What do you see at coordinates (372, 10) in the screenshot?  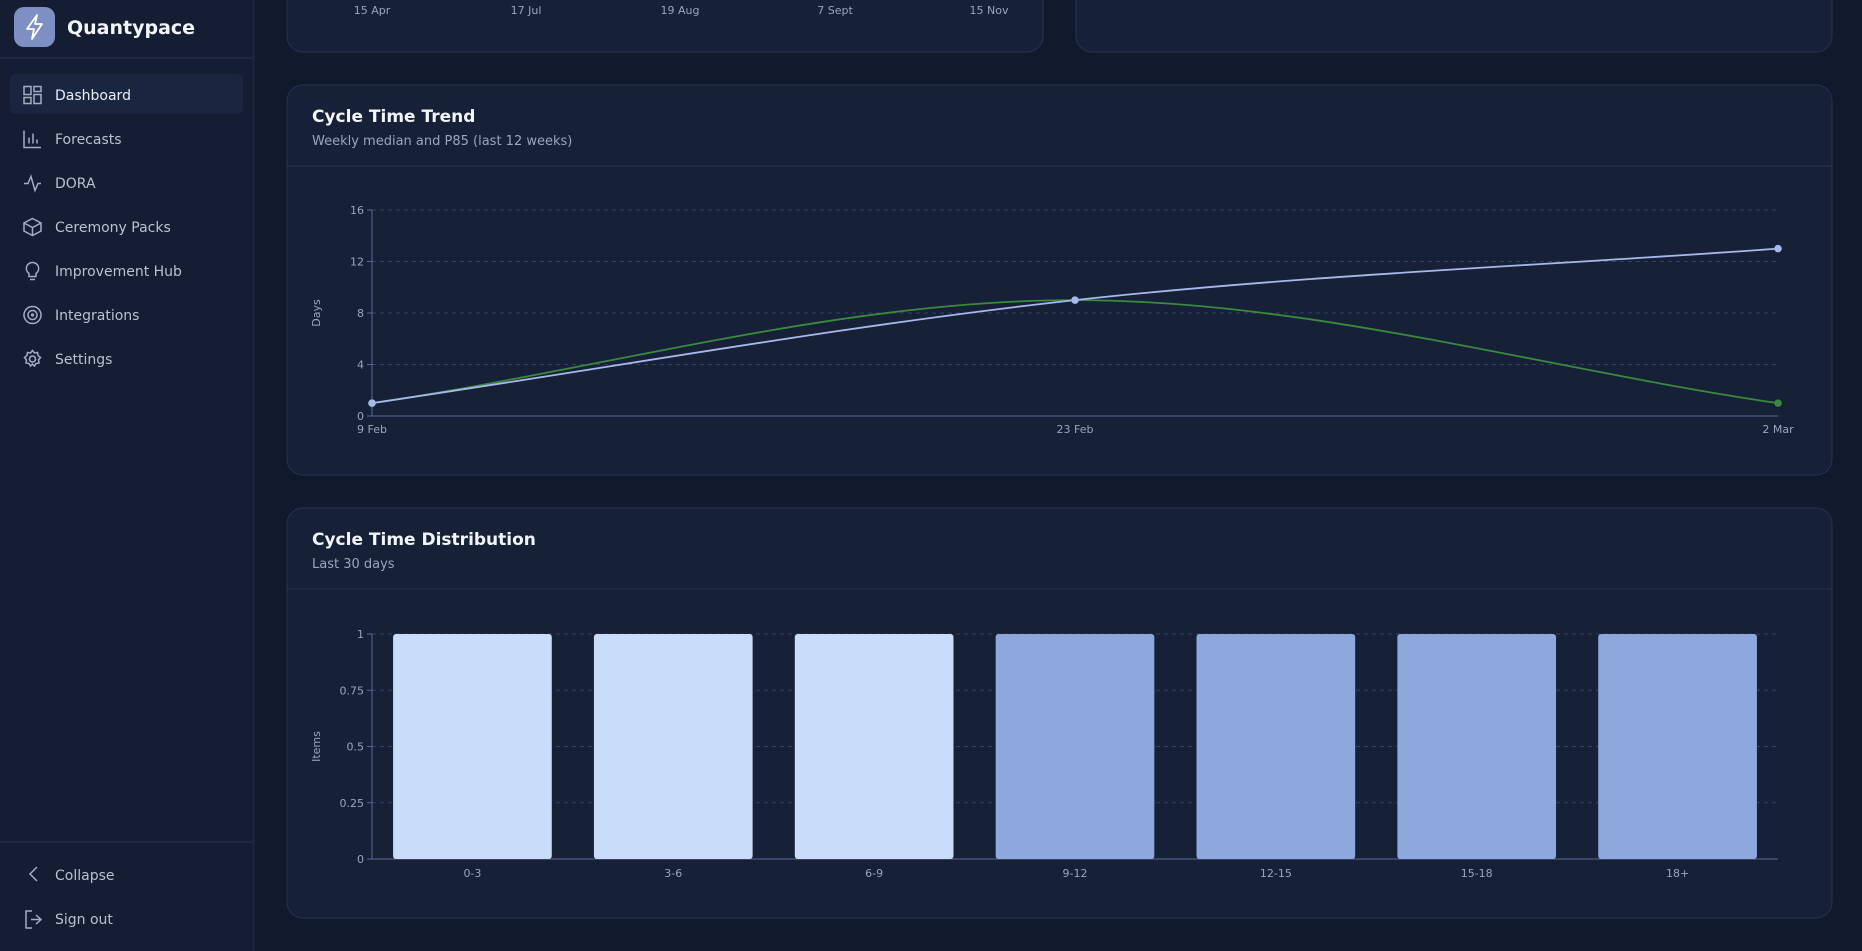 I see `x-tick-label: 15 Apr` at bounding box center [372, 10].